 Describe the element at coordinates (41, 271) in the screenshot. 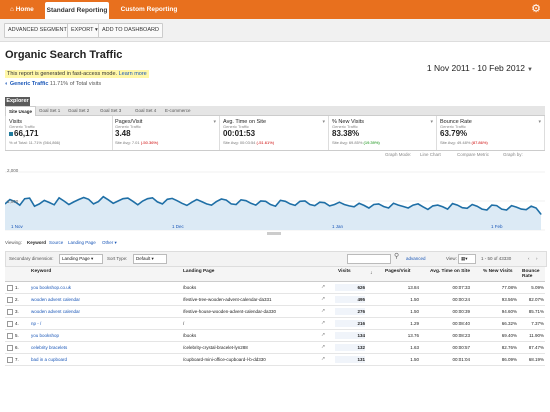

I see `col-keyword: Keyword` at that location.